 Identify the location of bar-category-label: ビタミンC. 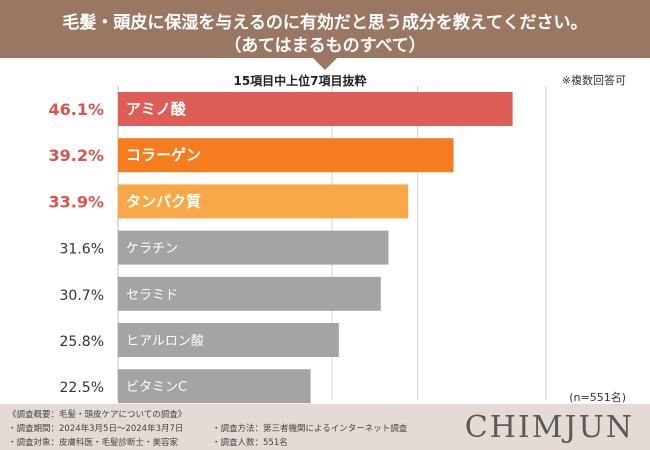
(156, 387).